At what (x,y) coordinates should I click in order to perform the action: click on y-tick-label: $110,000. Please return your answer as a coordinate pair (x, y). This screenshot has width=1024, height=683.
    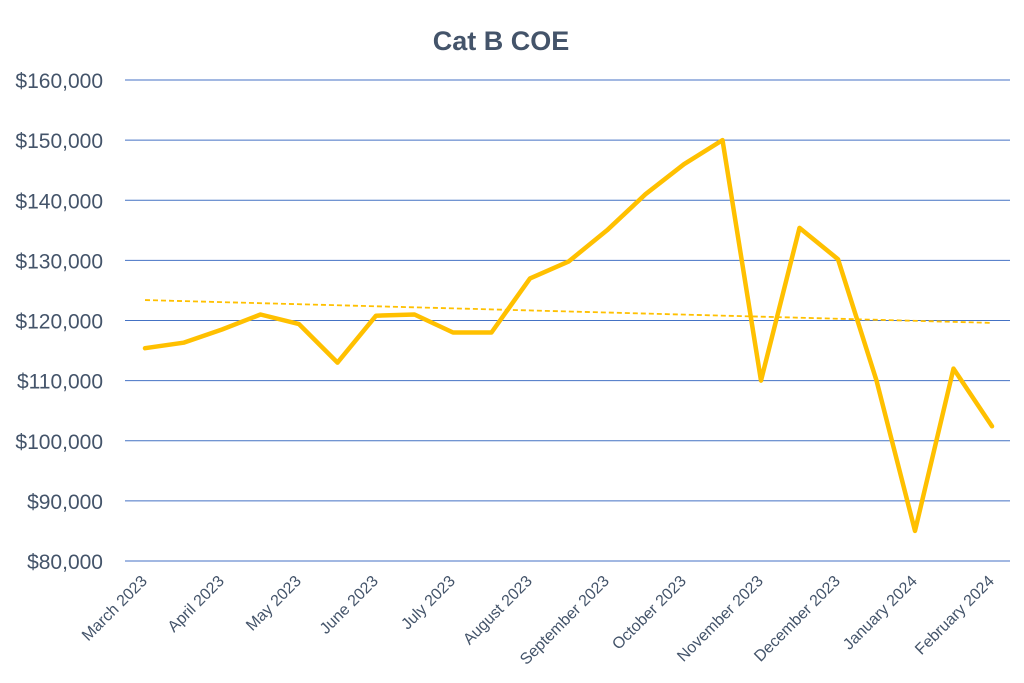
    Looking at the image, I should click on (60, 382).